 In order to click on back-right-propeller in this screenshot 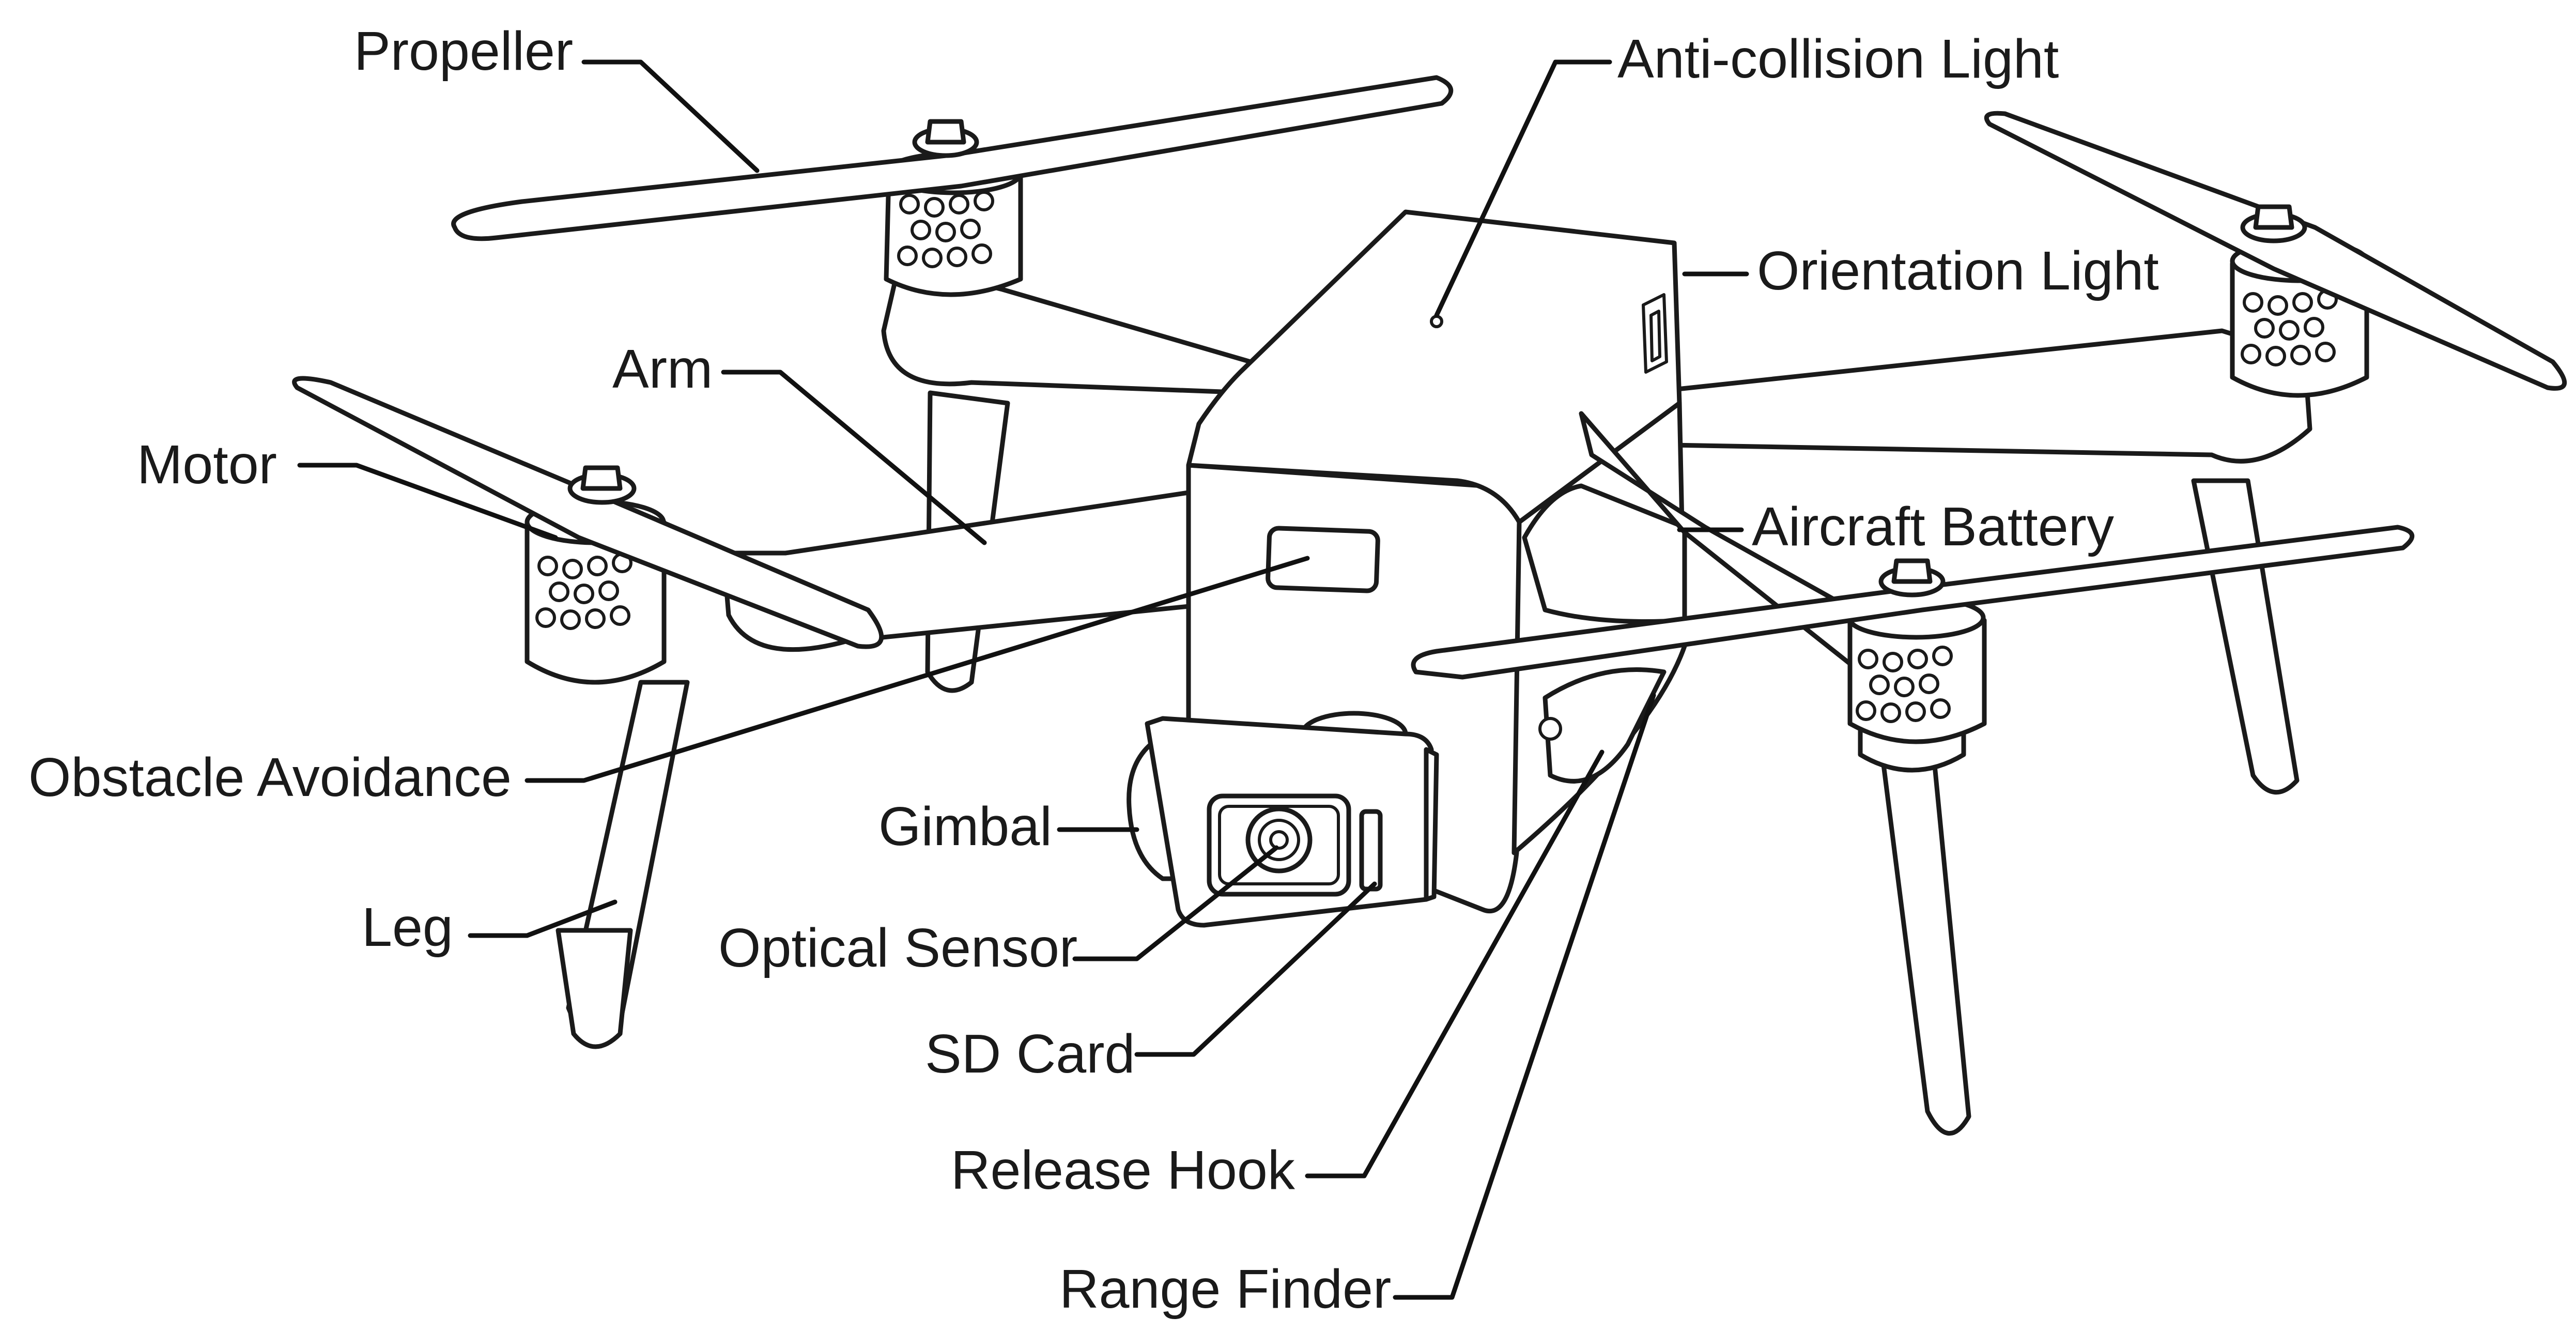, I will do `click(2276, 251)`.